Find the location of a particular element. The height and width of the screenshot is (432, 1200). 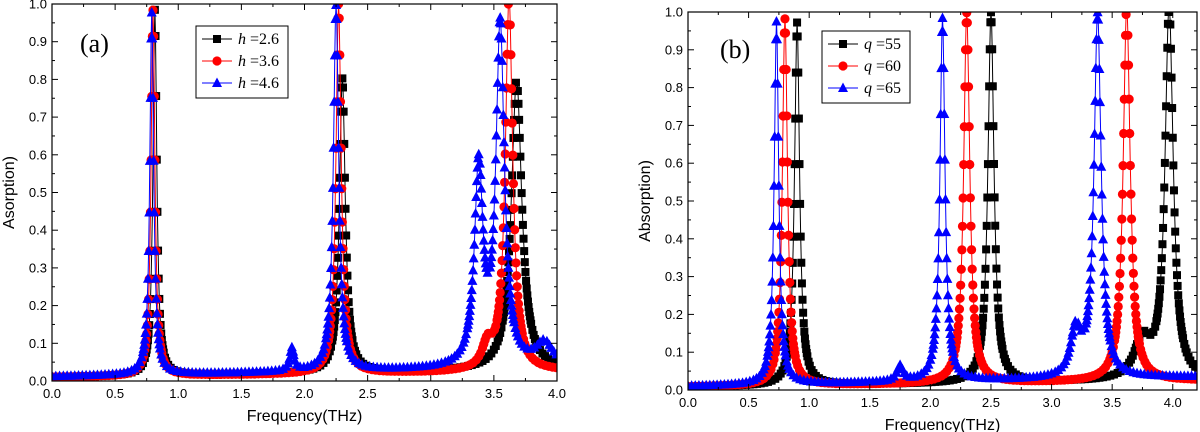

x-tick-label: 0.5 is located at coordinates (749, 402).